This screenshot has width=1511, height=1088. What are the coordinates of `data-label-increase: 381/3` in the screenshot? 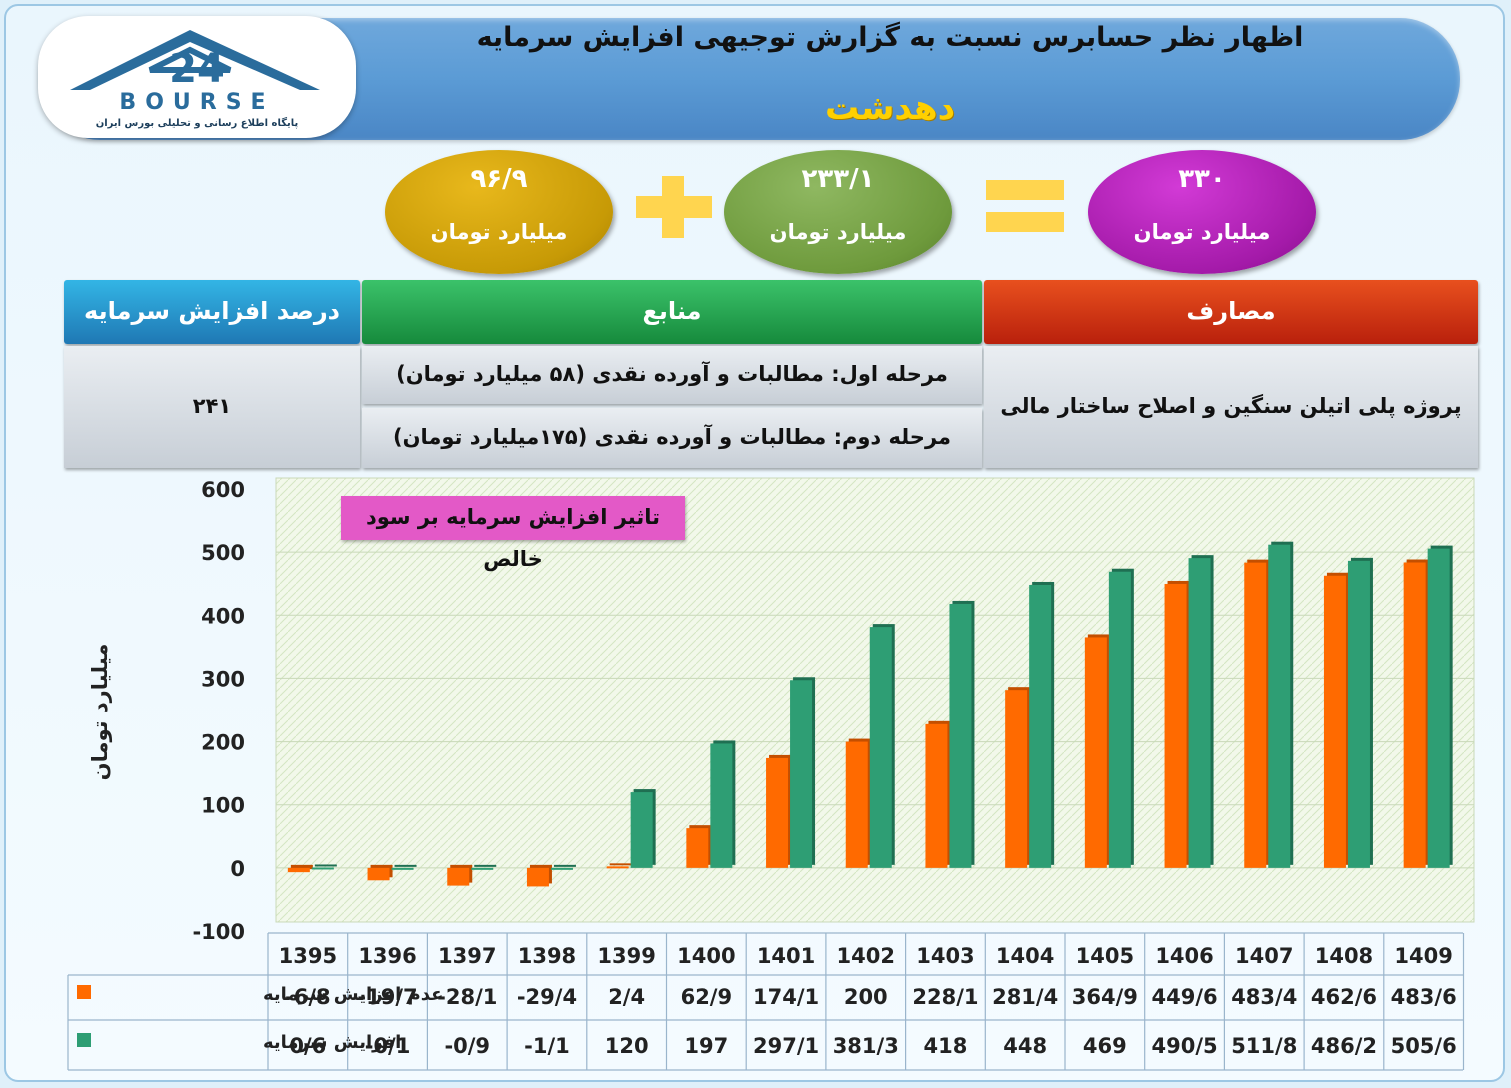 It's located at (866, 1046).